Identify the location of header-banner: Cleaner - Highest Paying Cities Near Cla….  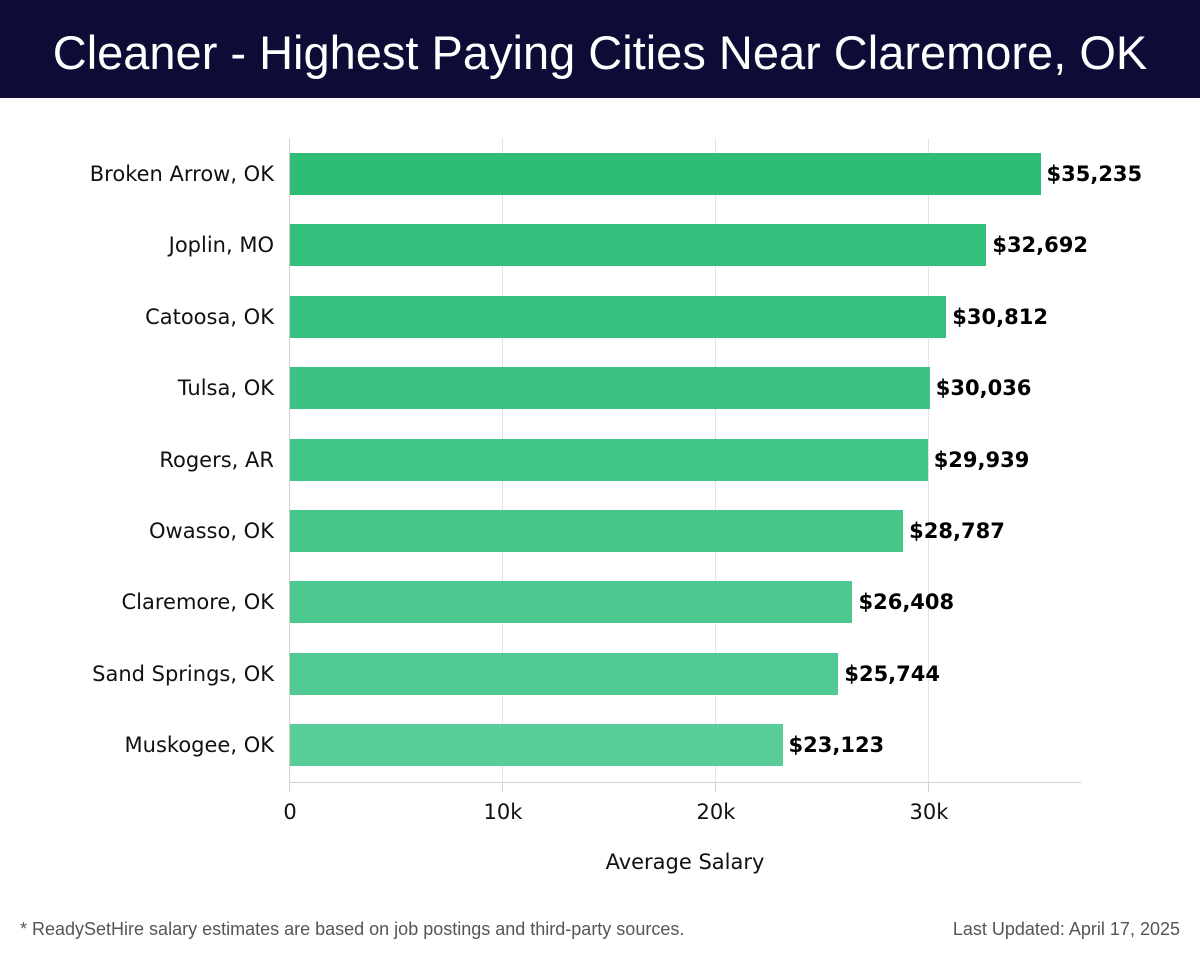
(600, 49).